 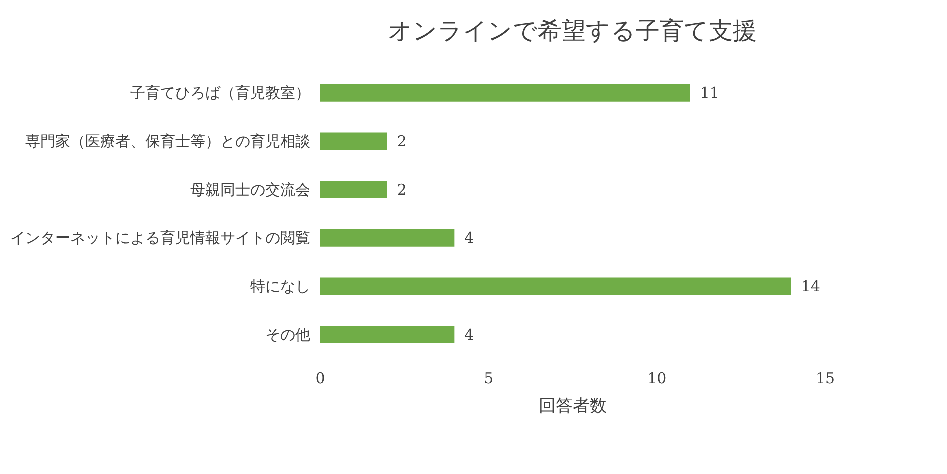 I want to click on x-tick-label: 15, so click(x=826, y=379).